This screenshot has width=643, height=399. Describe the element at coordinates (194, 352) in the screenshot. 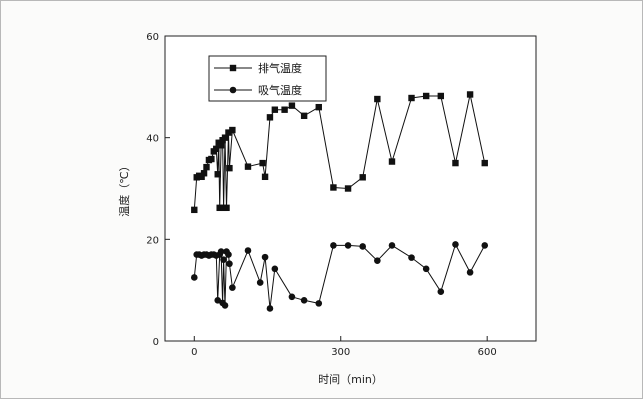

I see `x-tick-label: 0` at that location.